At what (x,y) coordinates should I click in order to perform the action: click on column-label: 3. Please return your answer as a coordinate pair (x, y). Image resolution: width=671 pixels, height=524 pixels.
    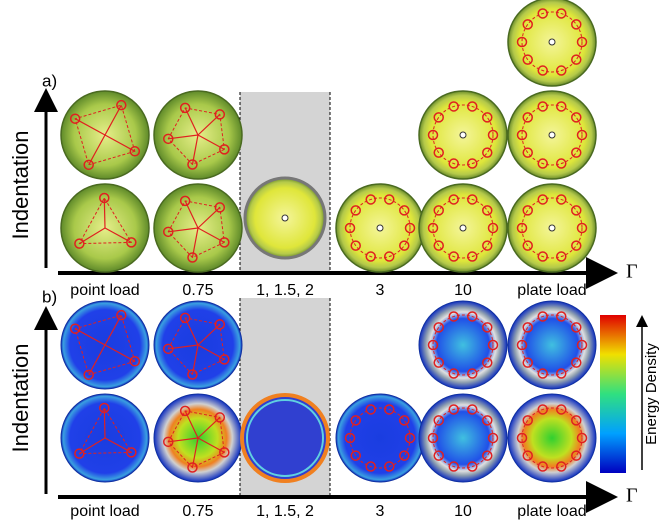
    Looking at the image, I should click on (380, 511).